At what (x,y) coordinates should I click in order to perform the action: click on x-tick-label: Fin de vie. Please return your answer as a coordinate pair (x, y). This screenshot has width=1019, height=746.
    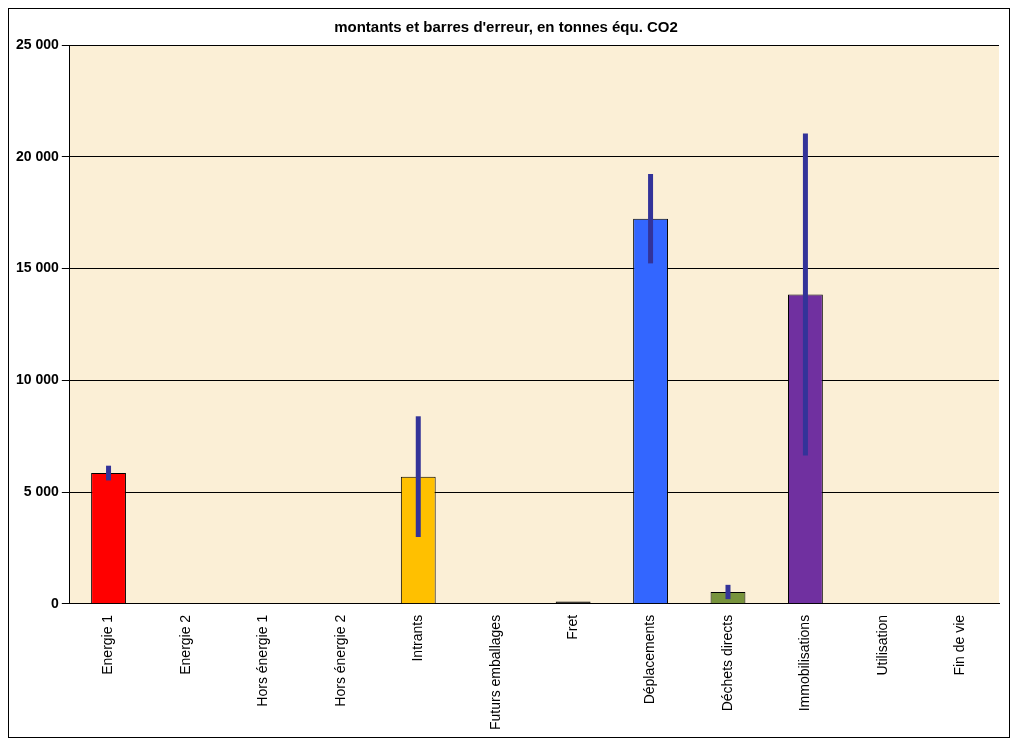
    Looking at the image, I should click on (959, 645).